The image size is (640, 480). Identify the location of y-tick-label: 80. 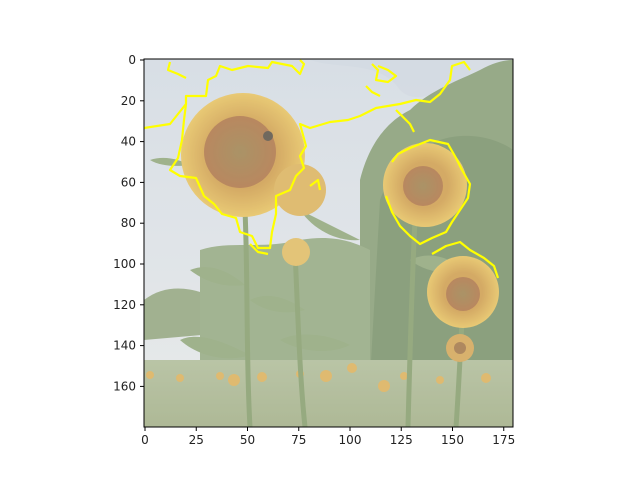
(128, 223).